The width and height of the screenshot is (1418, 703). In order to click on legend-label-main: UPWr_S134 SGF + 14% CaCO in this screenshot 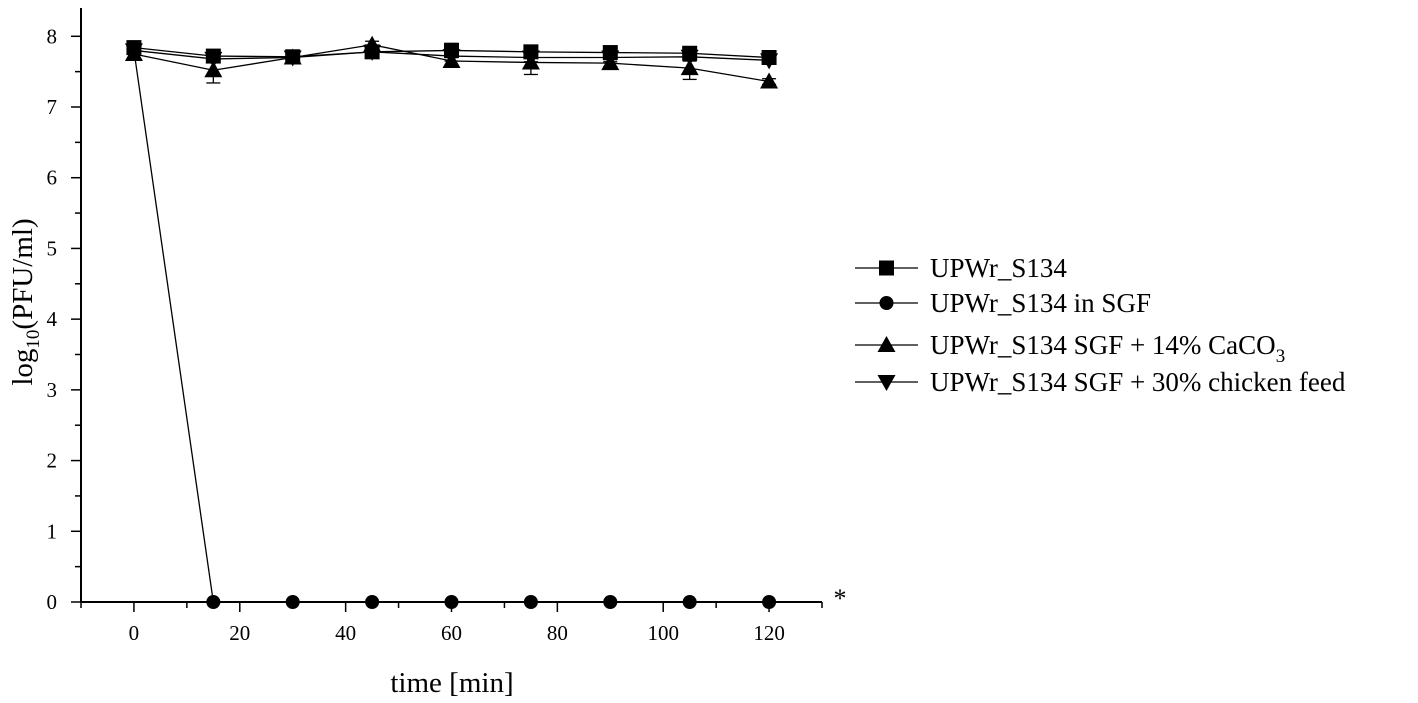, I will do `click(1103, 345)`.